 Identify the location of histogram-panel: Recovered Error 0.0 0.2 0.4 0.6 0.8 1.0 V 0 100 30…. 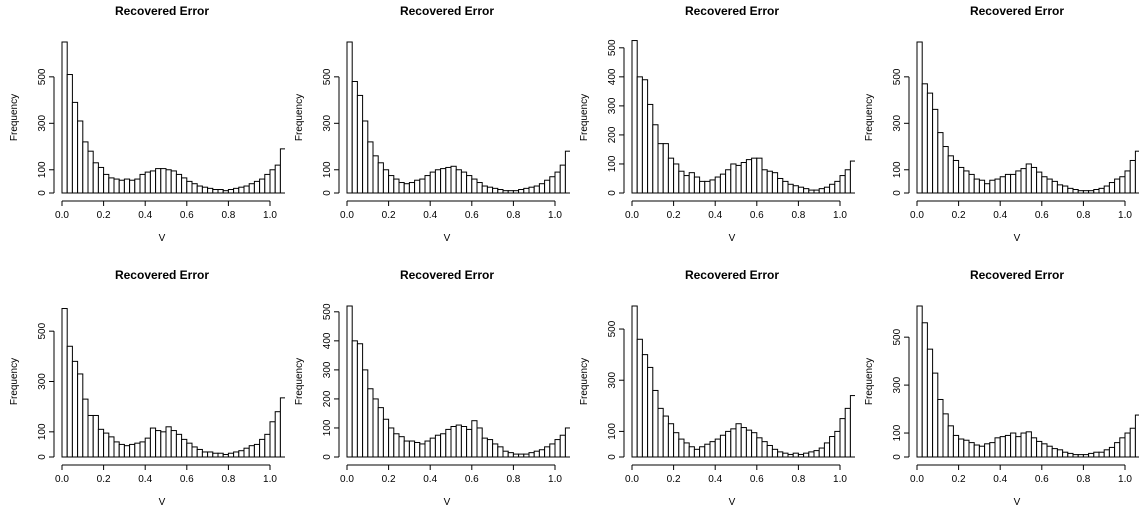
(142, 396).